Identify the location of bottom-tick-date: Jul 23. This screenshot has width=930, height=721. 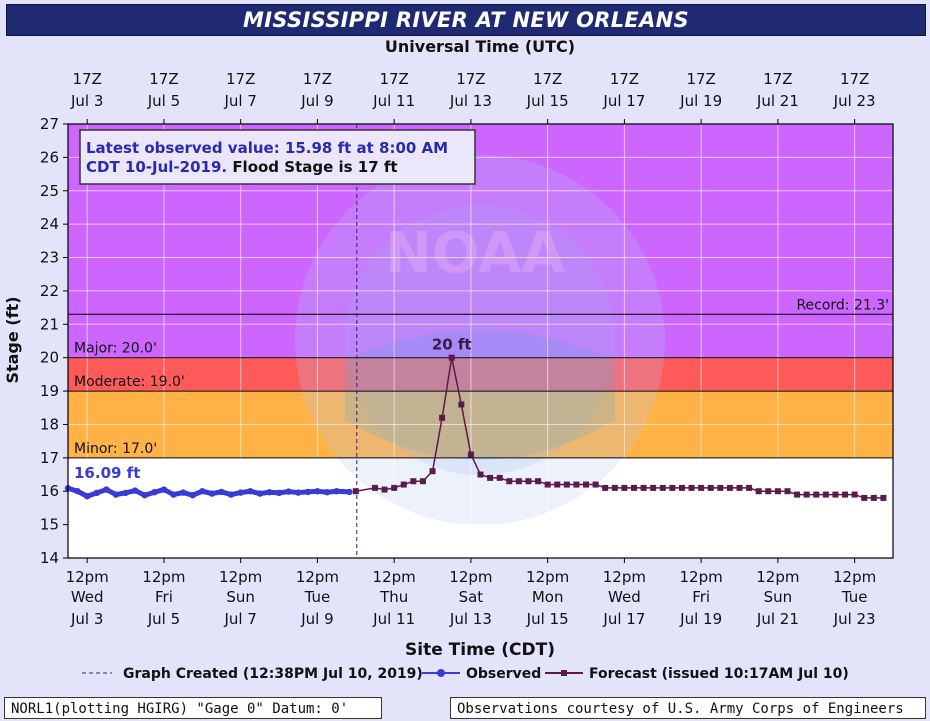
(854, 619).